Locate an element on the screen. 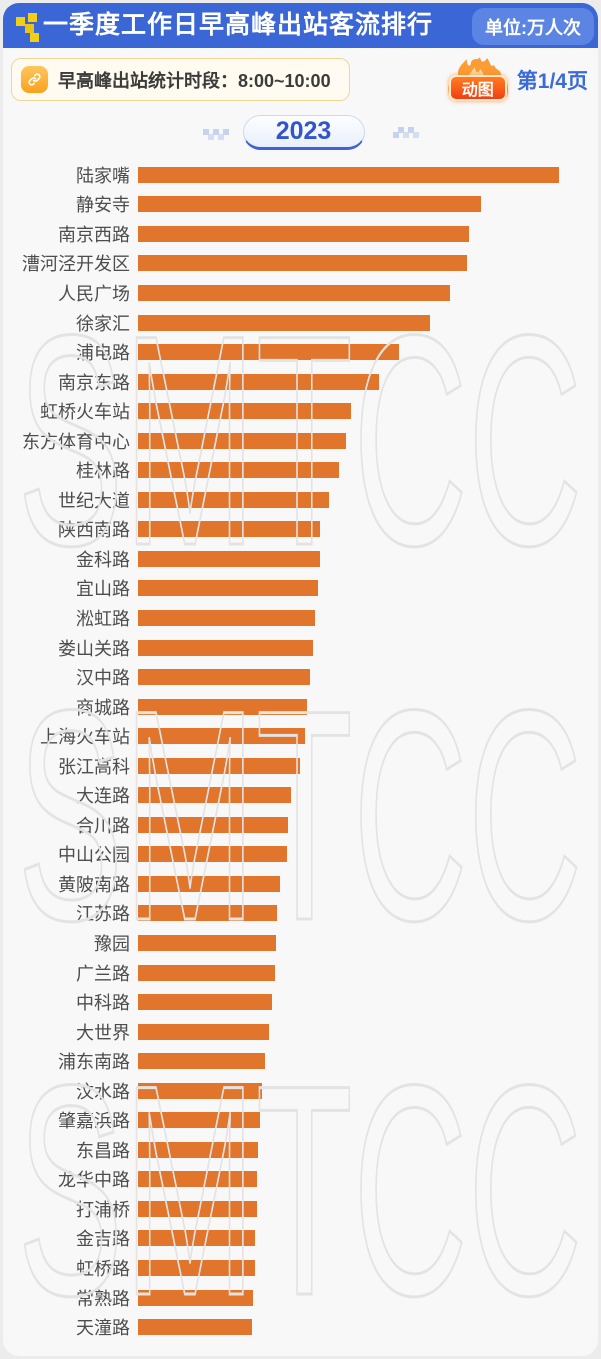 The image size is (601, 1359). animated-gif-badge: 动图 is located at coordinates (478, 79).